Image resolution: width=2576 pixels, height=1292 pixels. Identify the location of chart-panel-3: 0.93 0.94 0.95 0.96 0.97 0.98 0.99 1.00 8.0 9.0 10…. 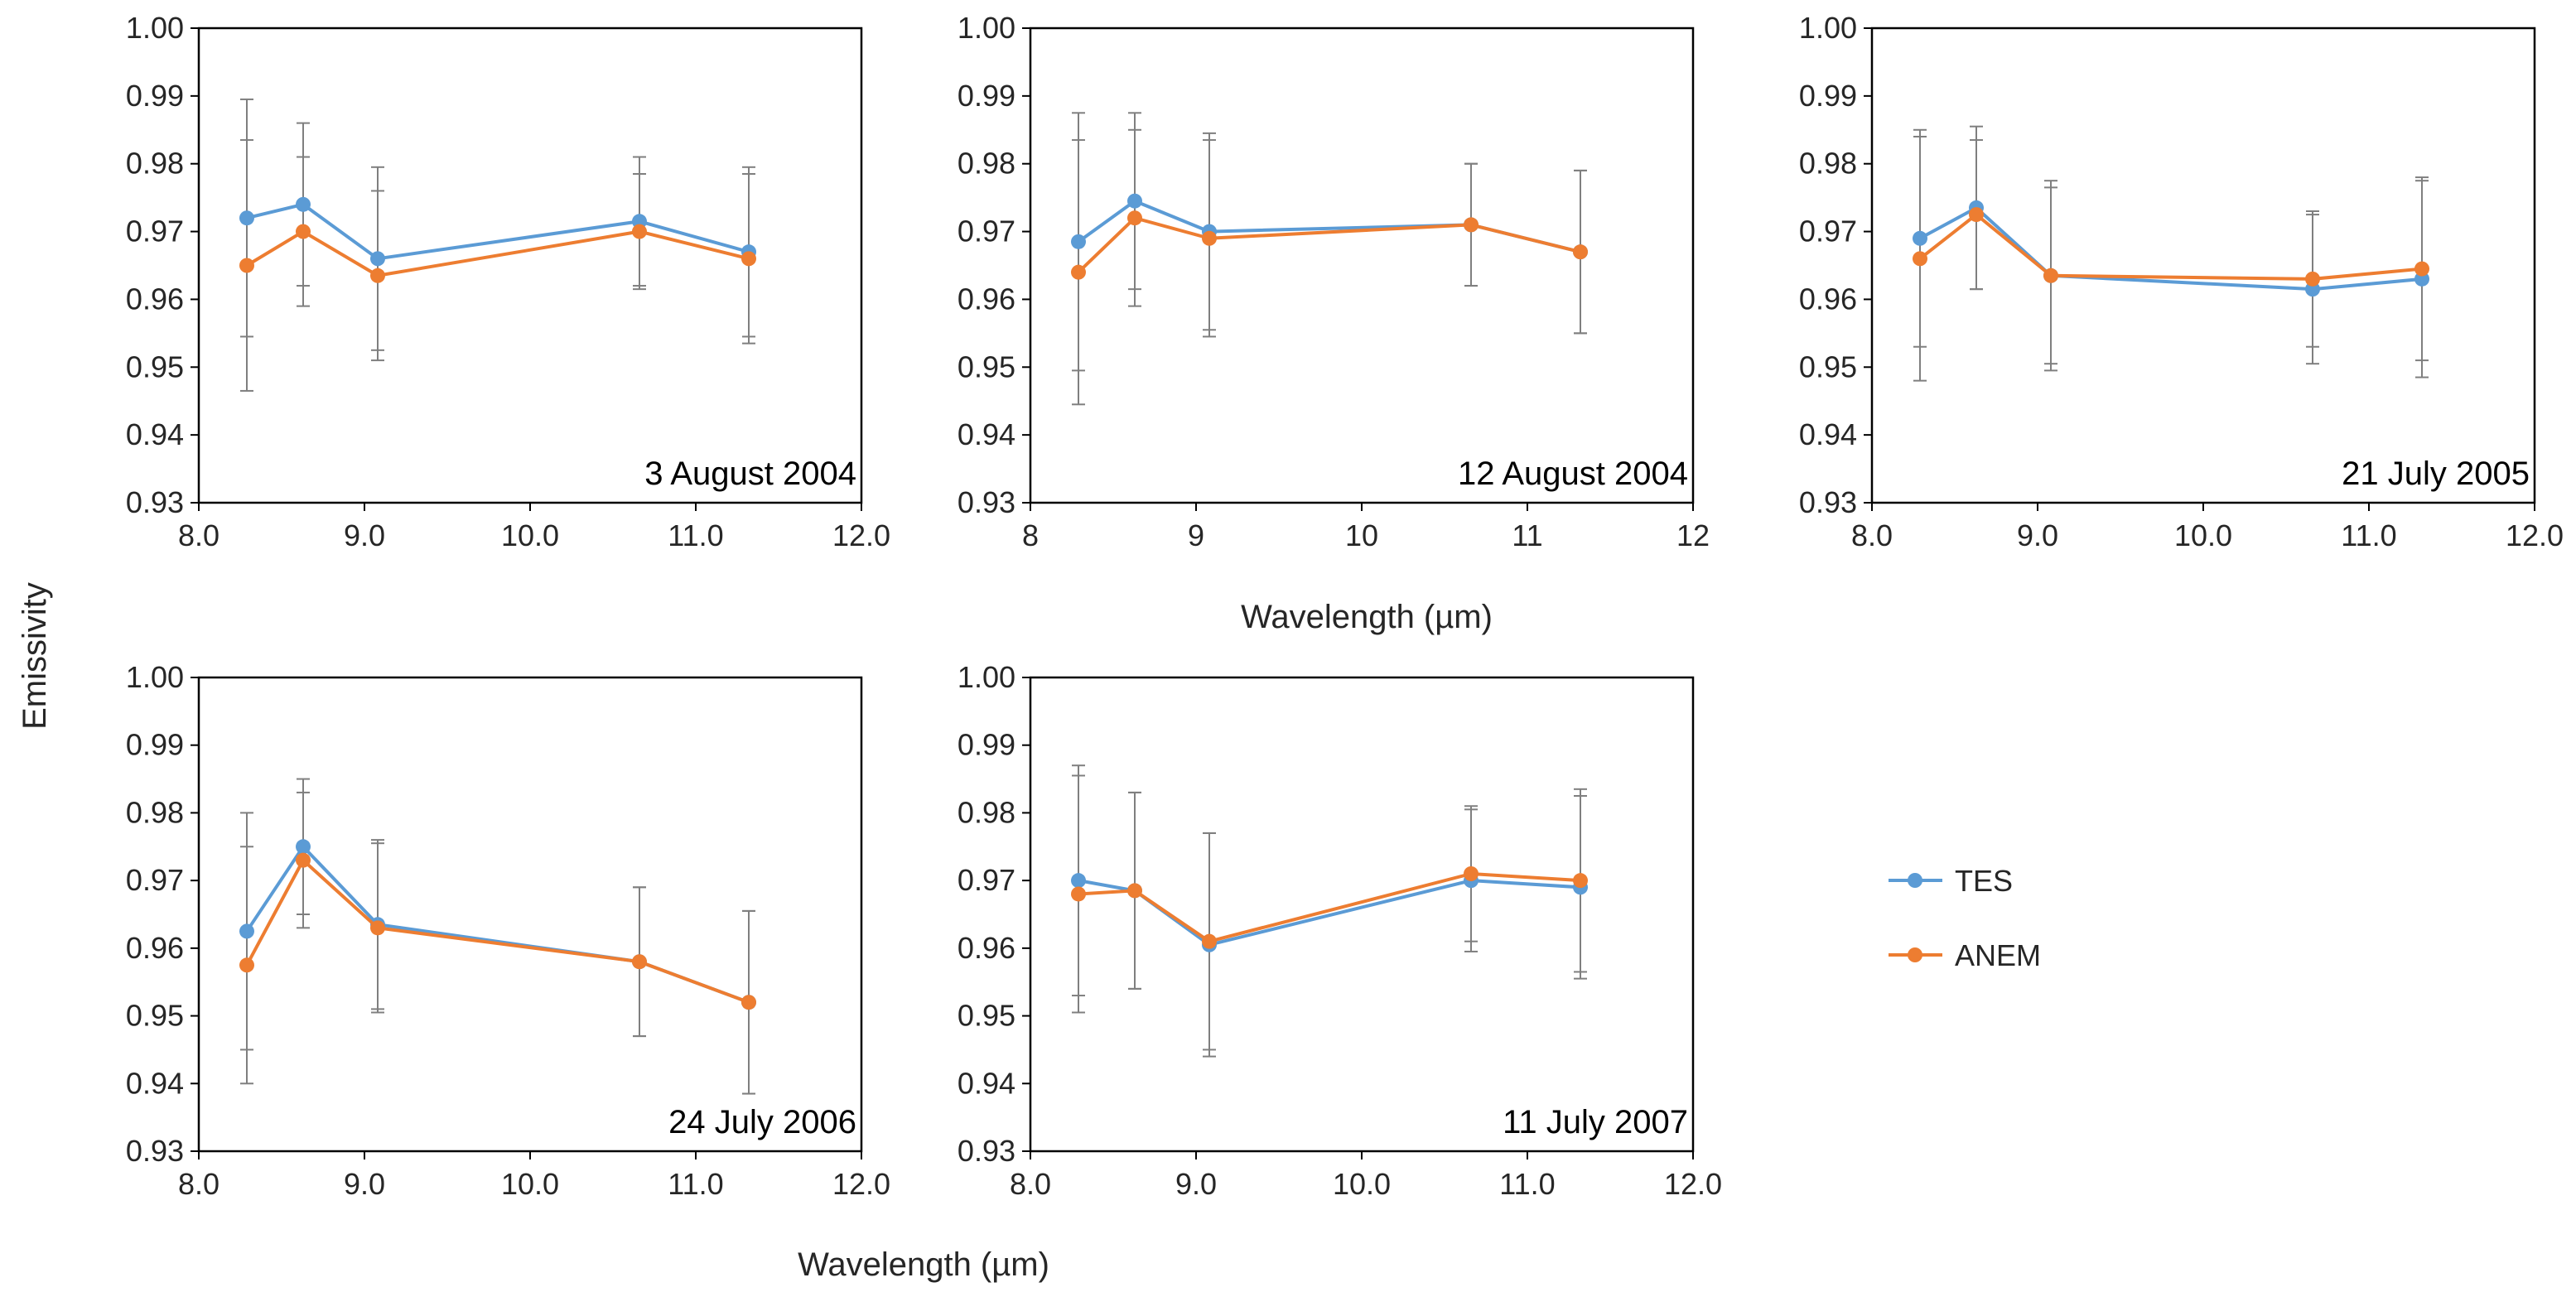
(2182, 281).